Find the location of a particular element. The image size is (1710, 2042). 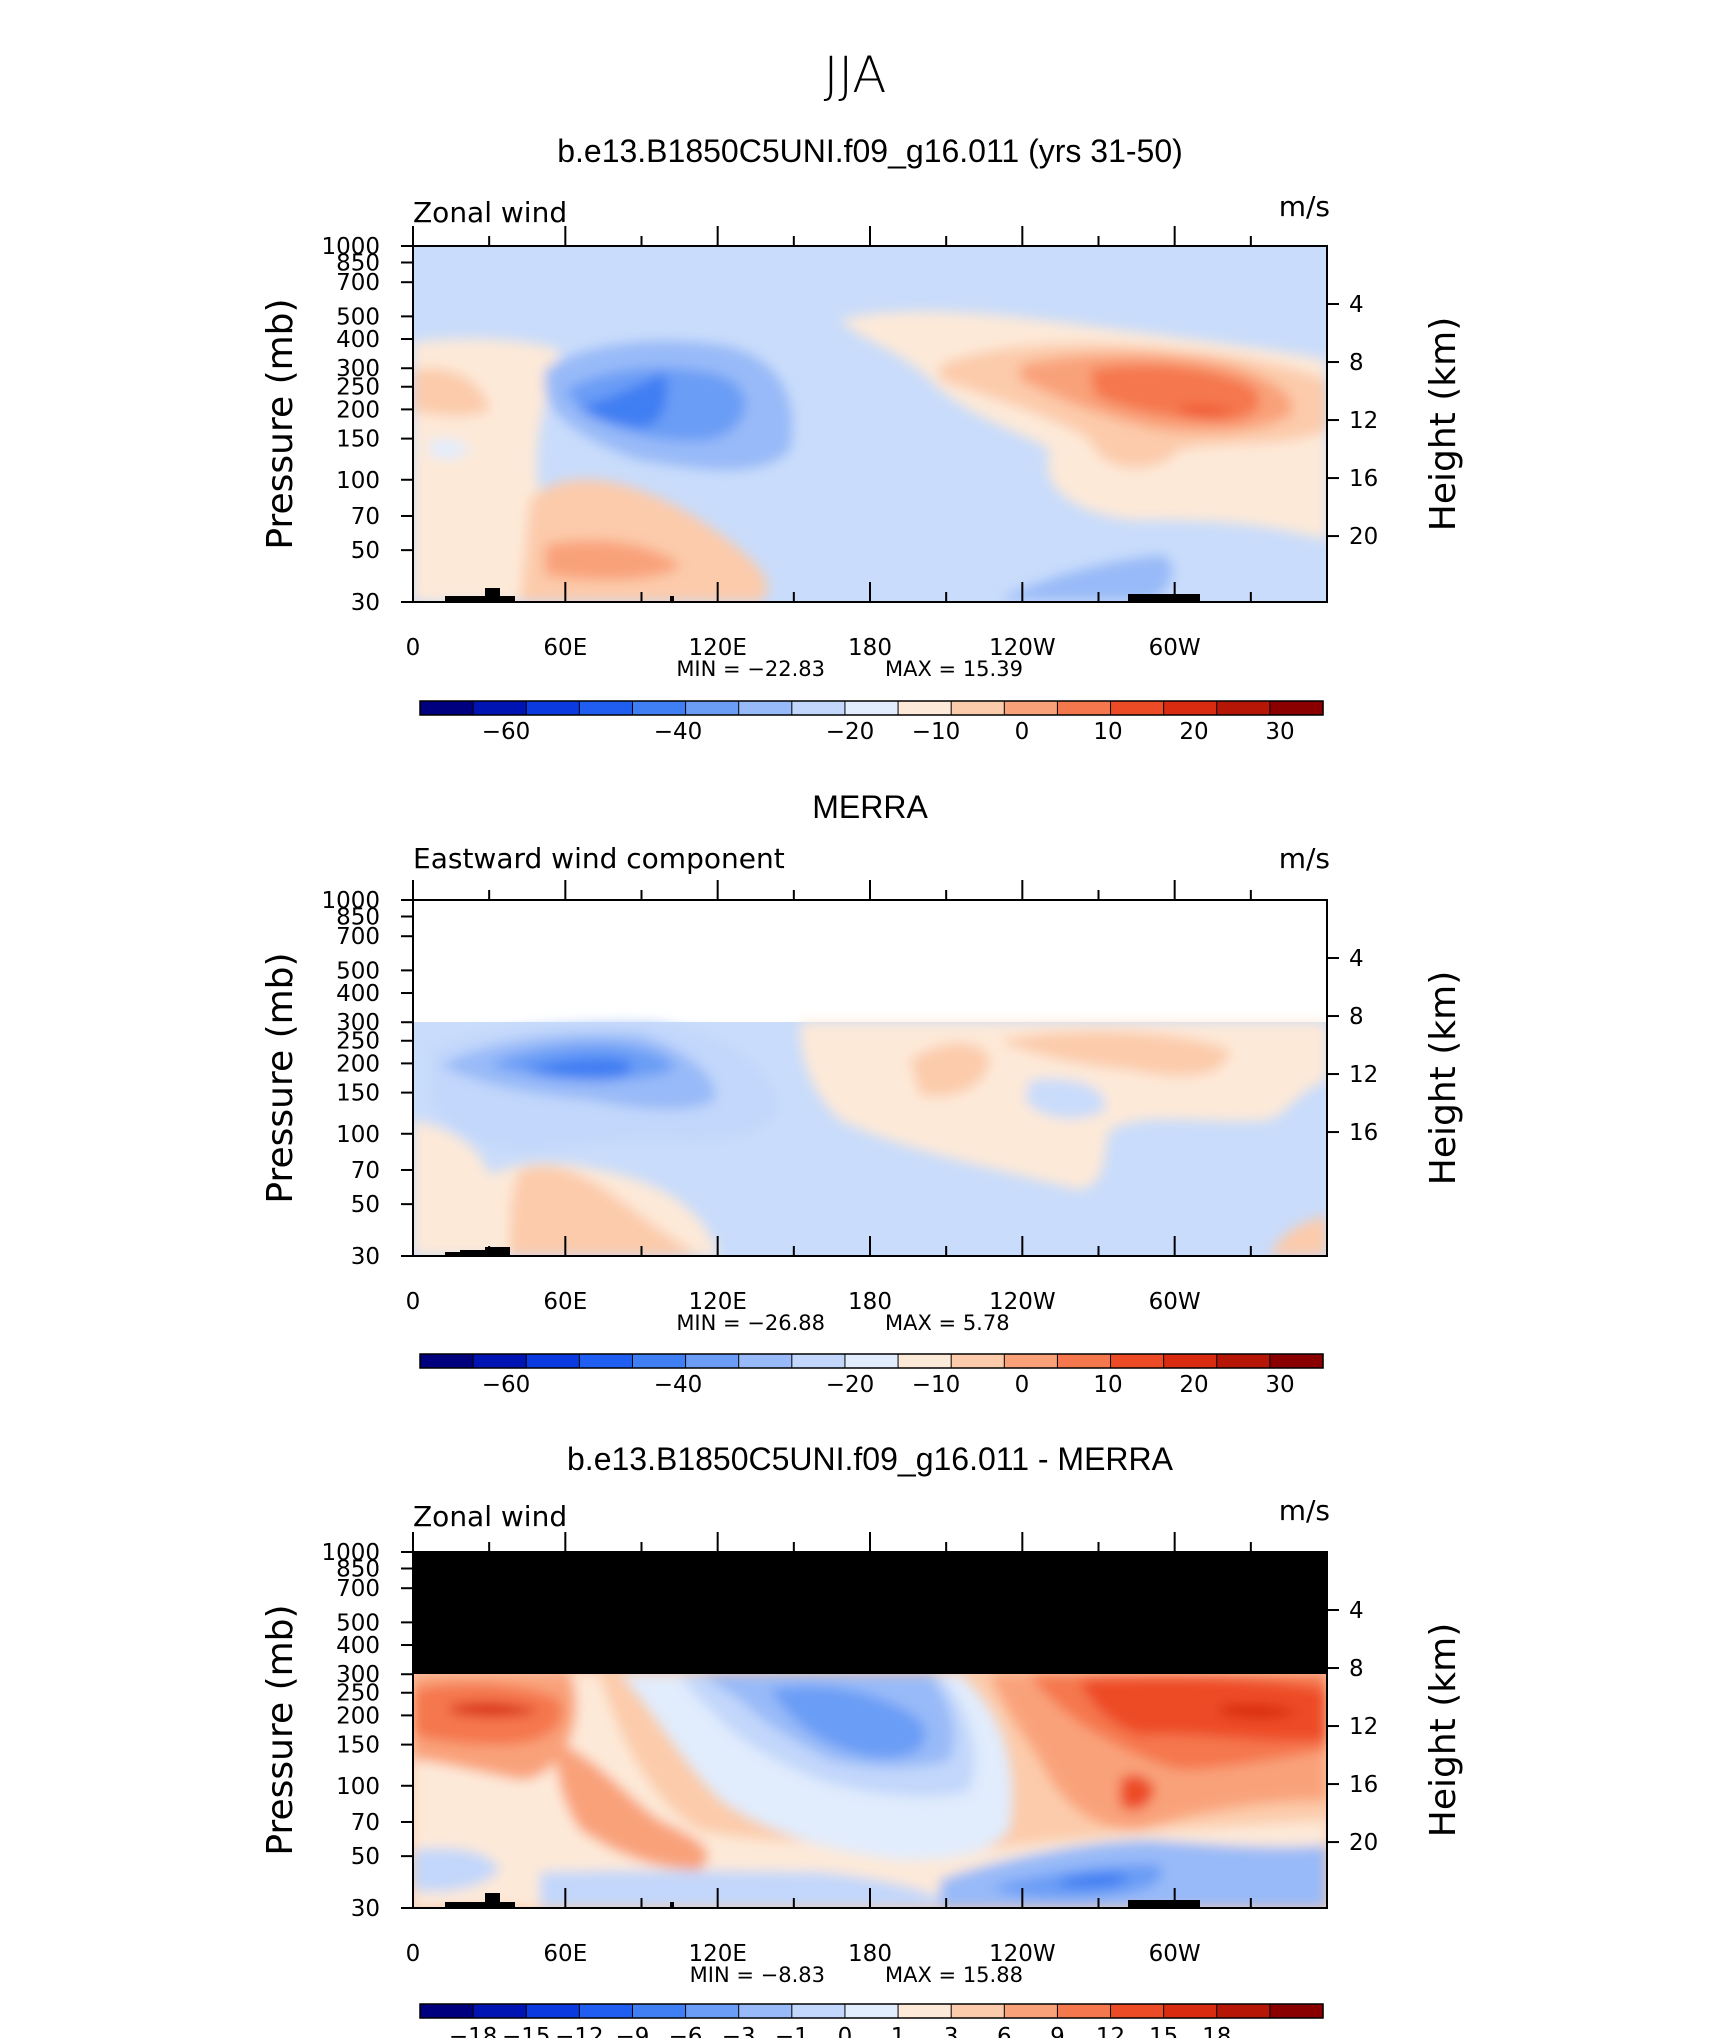

colorbar-label: 3 is located at coordinates (951, 2031).